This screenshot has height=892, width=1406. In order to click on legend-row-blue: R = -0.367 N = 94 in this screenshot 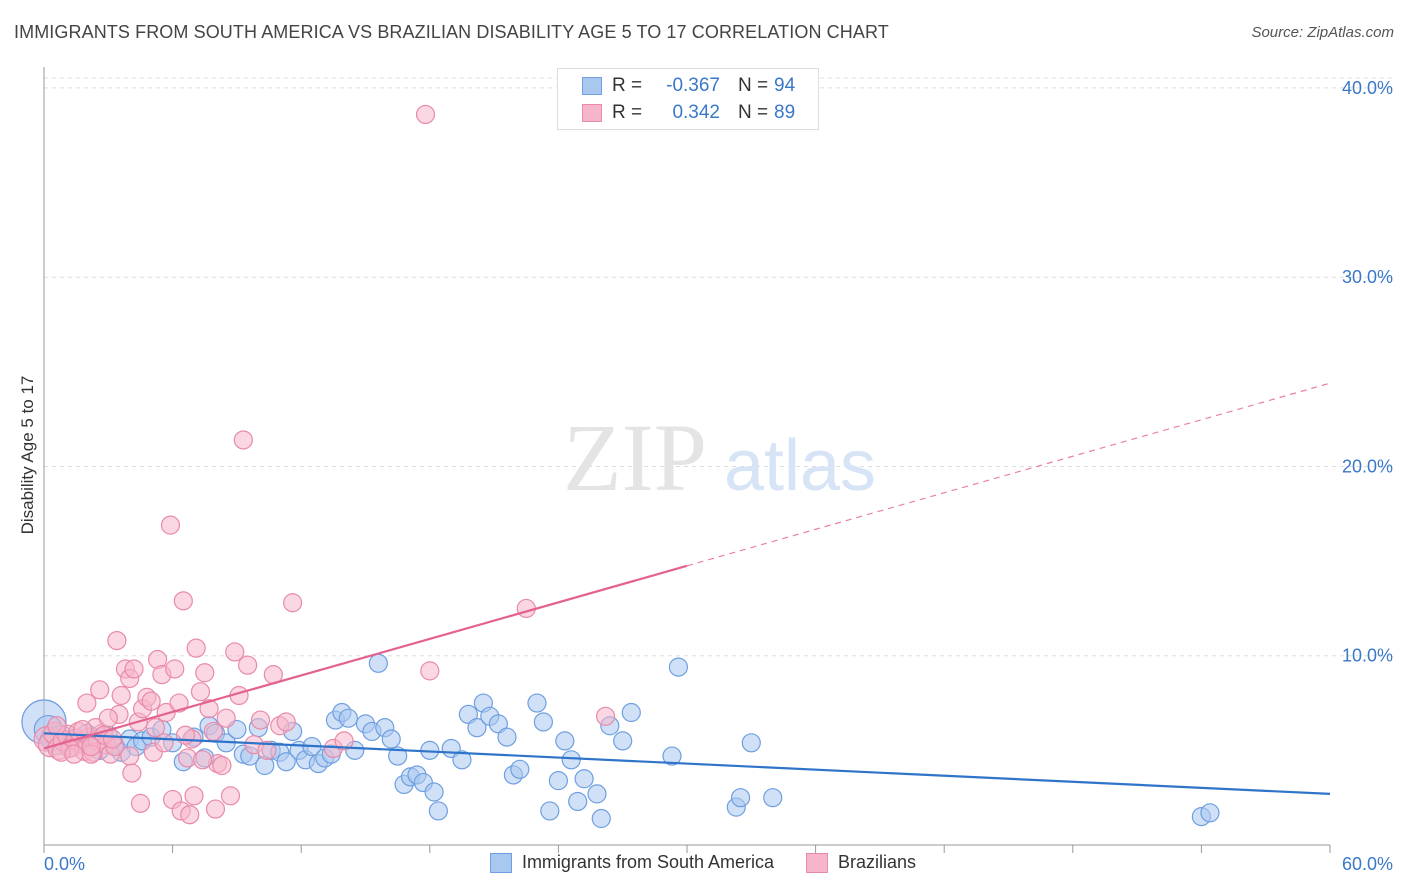, I will do `click(688, 86)`.